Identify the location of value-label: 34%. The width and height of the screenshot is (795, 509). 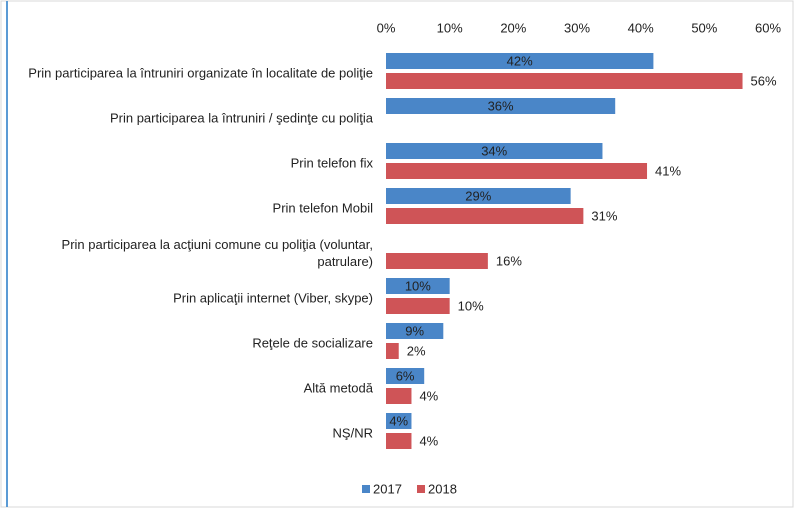
(494, 150).